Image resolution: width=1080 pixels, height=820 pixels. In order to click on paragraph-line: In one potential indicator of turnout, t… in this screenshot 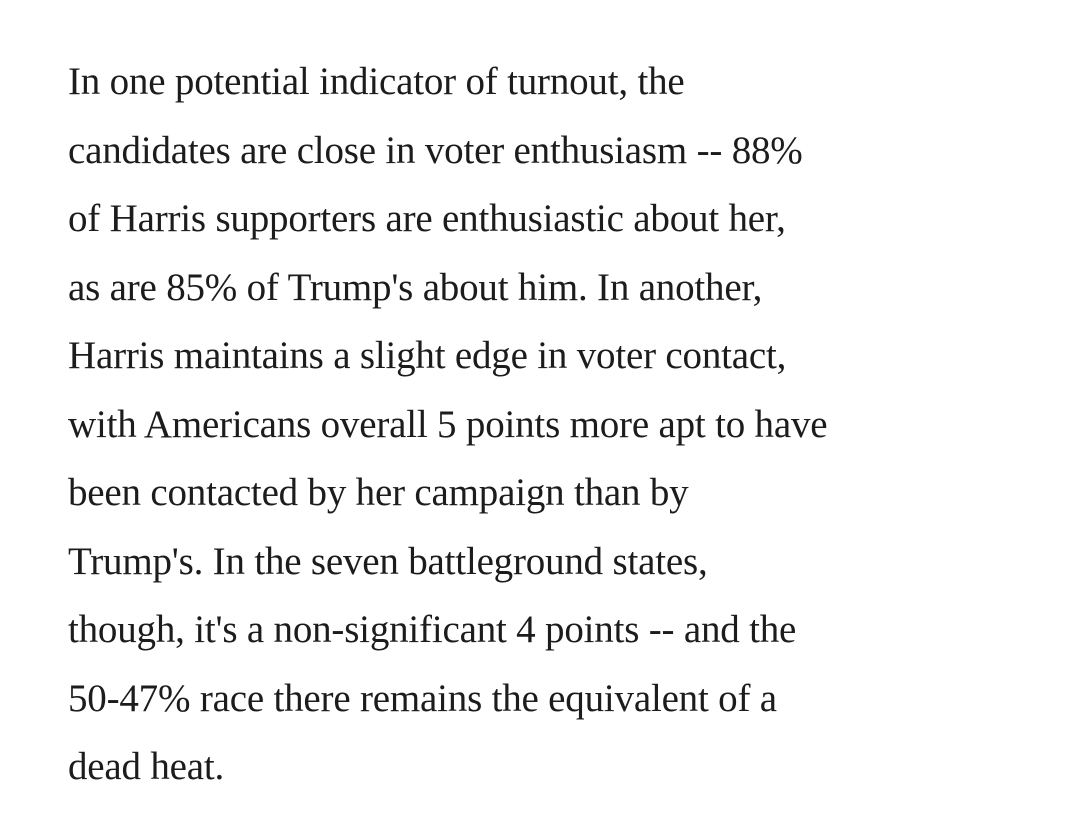, I will do `click(376, 81)`.